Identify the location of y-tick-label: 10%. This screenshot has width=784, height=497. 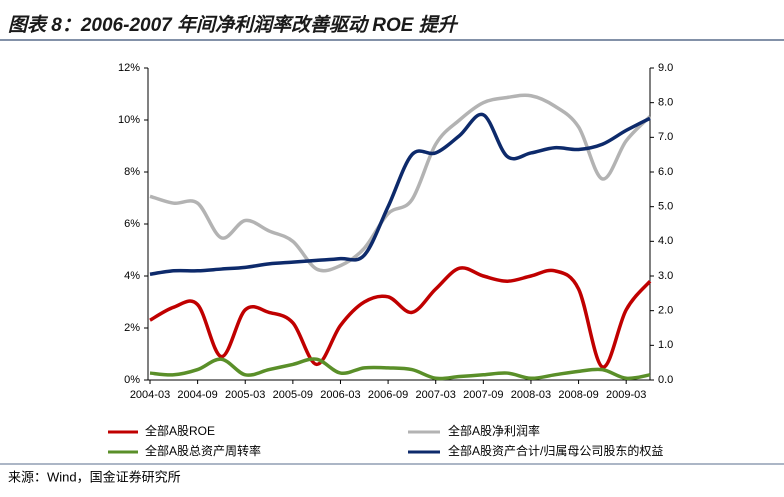
(129, 120).